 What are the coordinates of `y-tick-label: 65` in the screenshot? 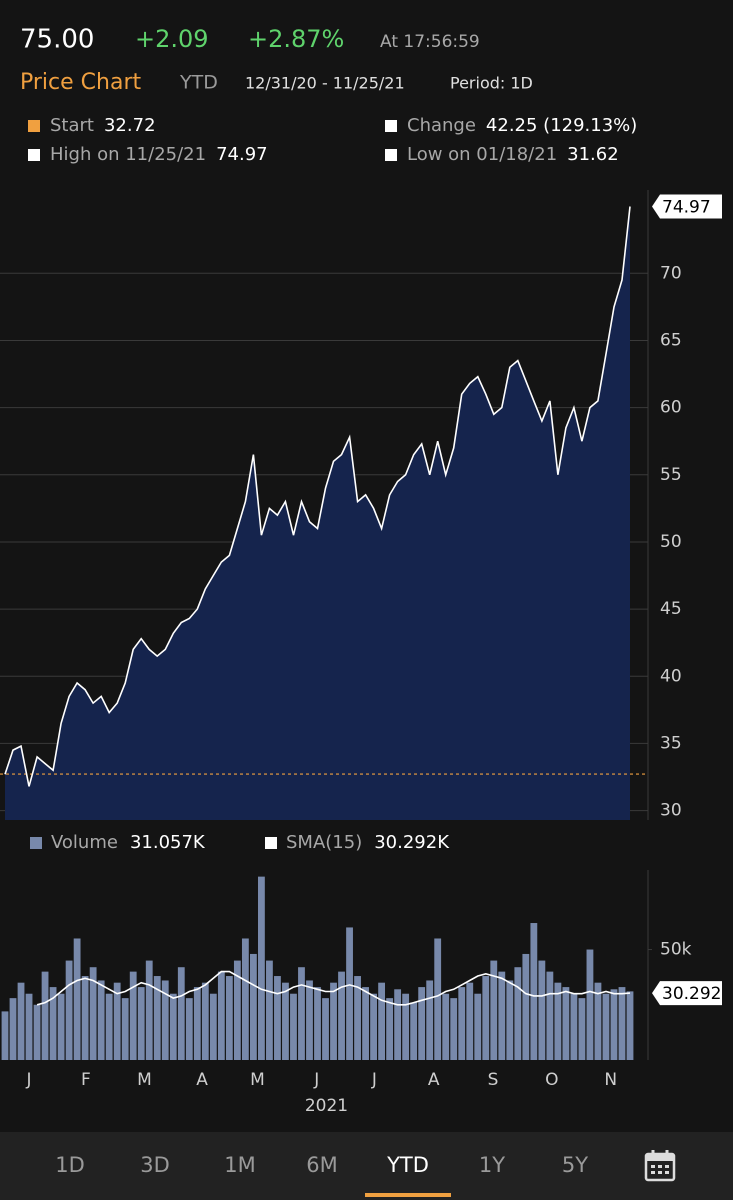 It's located at (671, 340).